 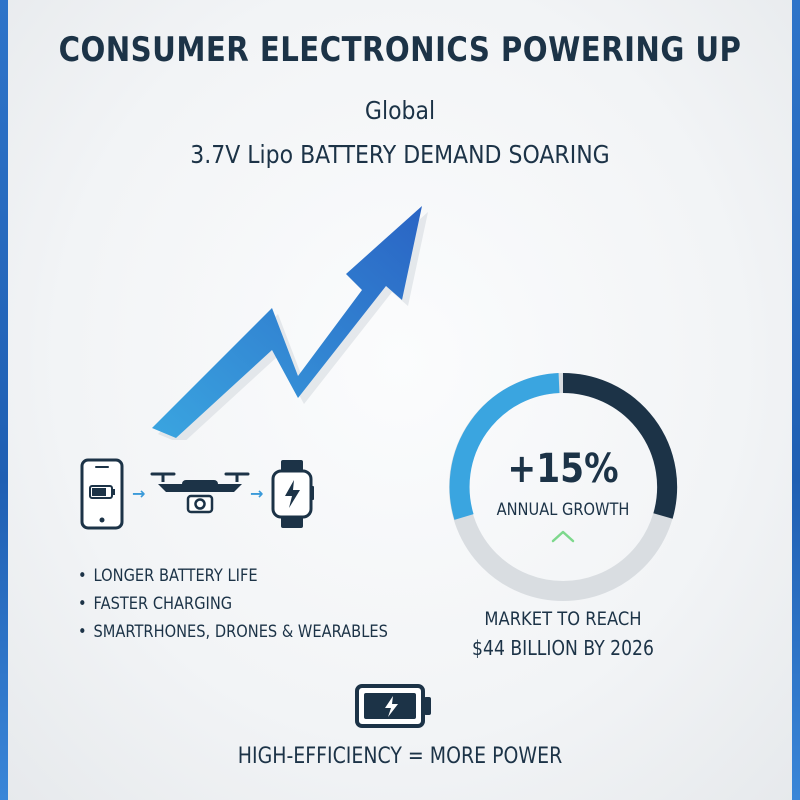 I want to click on frame-right-edge, so click(x=796, y=400).